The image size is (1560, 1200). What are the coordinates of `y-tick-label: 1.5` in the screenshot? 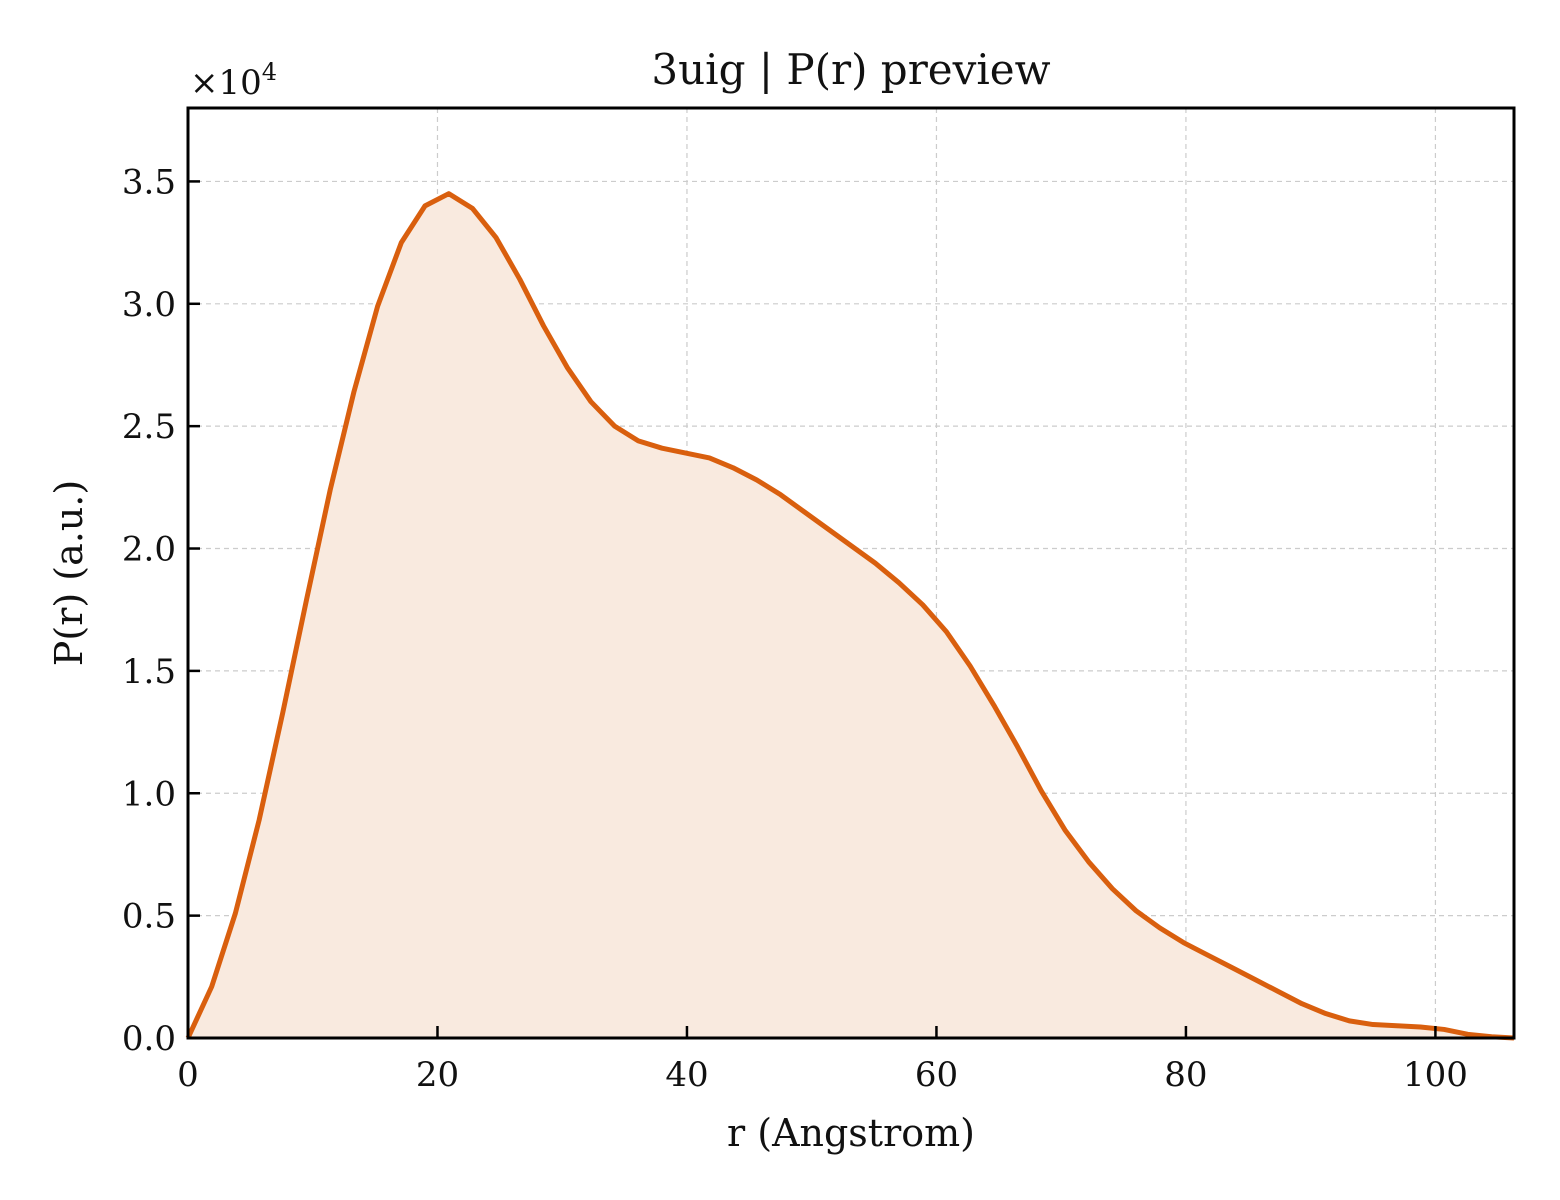 It's located at (149, 672).